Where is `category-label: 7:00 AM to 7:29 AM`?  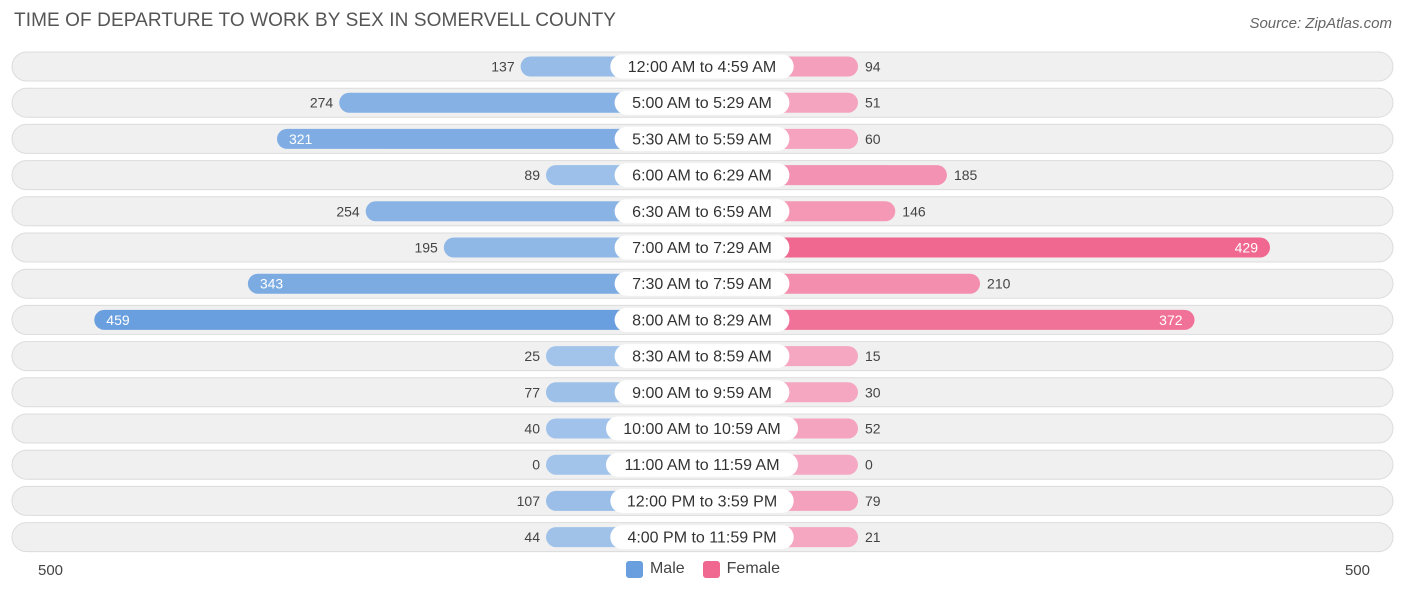 category-label: 7:00 AM to 7:29 AM is located at coordinates (702, 248).